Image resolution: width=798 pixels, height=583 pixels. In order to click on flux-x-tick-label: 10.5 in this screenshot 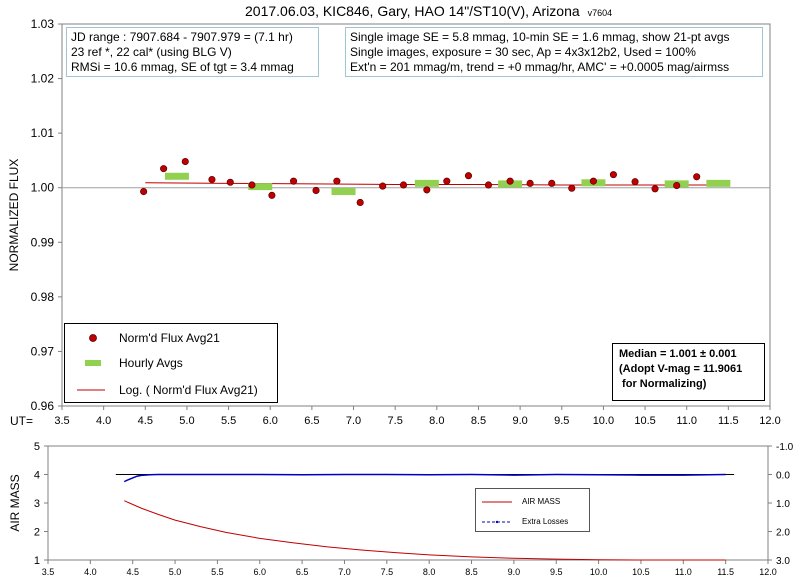, I will do `click(644, 421)`.